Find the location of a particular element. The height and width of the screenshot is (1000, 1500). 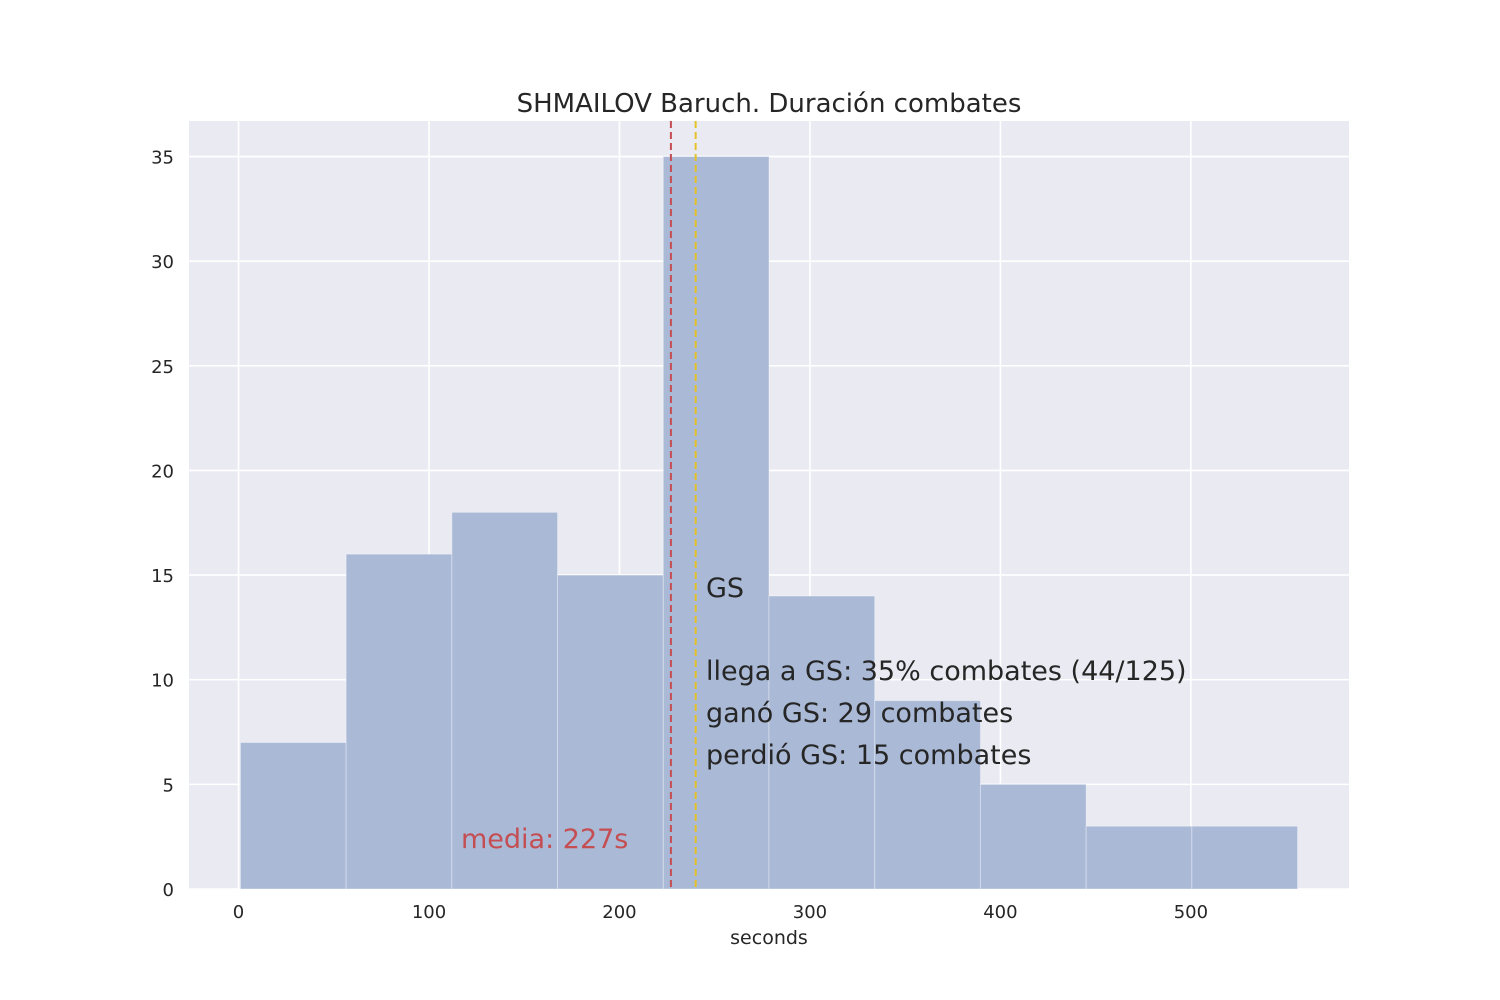

x-tick-label: 400 is located at coordinates (1000, 912).